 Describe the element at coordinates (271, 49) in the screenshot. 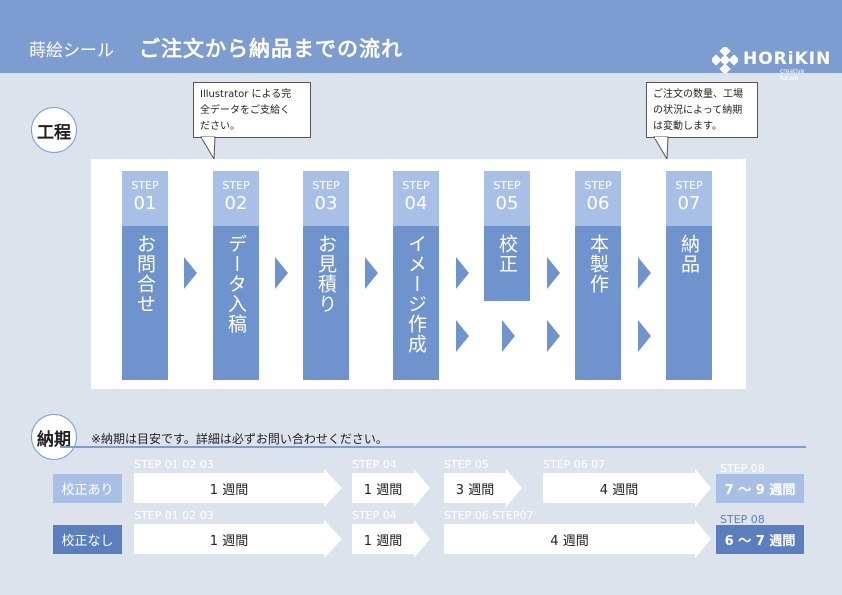

I see `page-title: ご注文から納品までの流れ` at that location.